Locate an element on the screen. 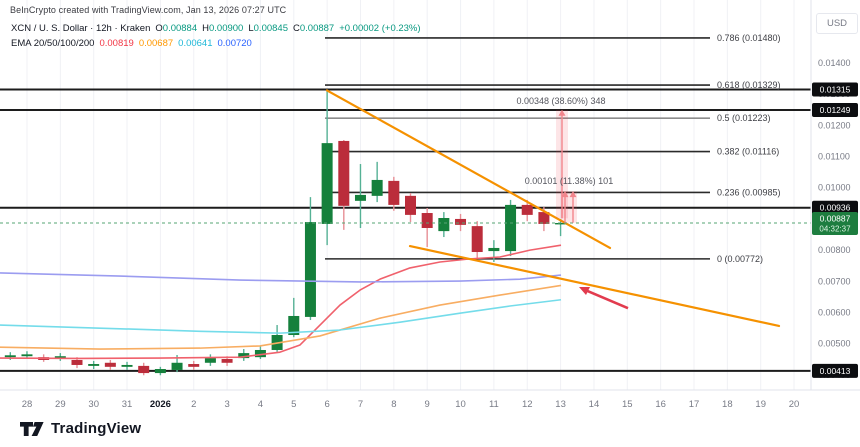 The height and width of the screenshot is (447, 860). ohlc-high: H0.00900 is located at coordinates (222, 28).